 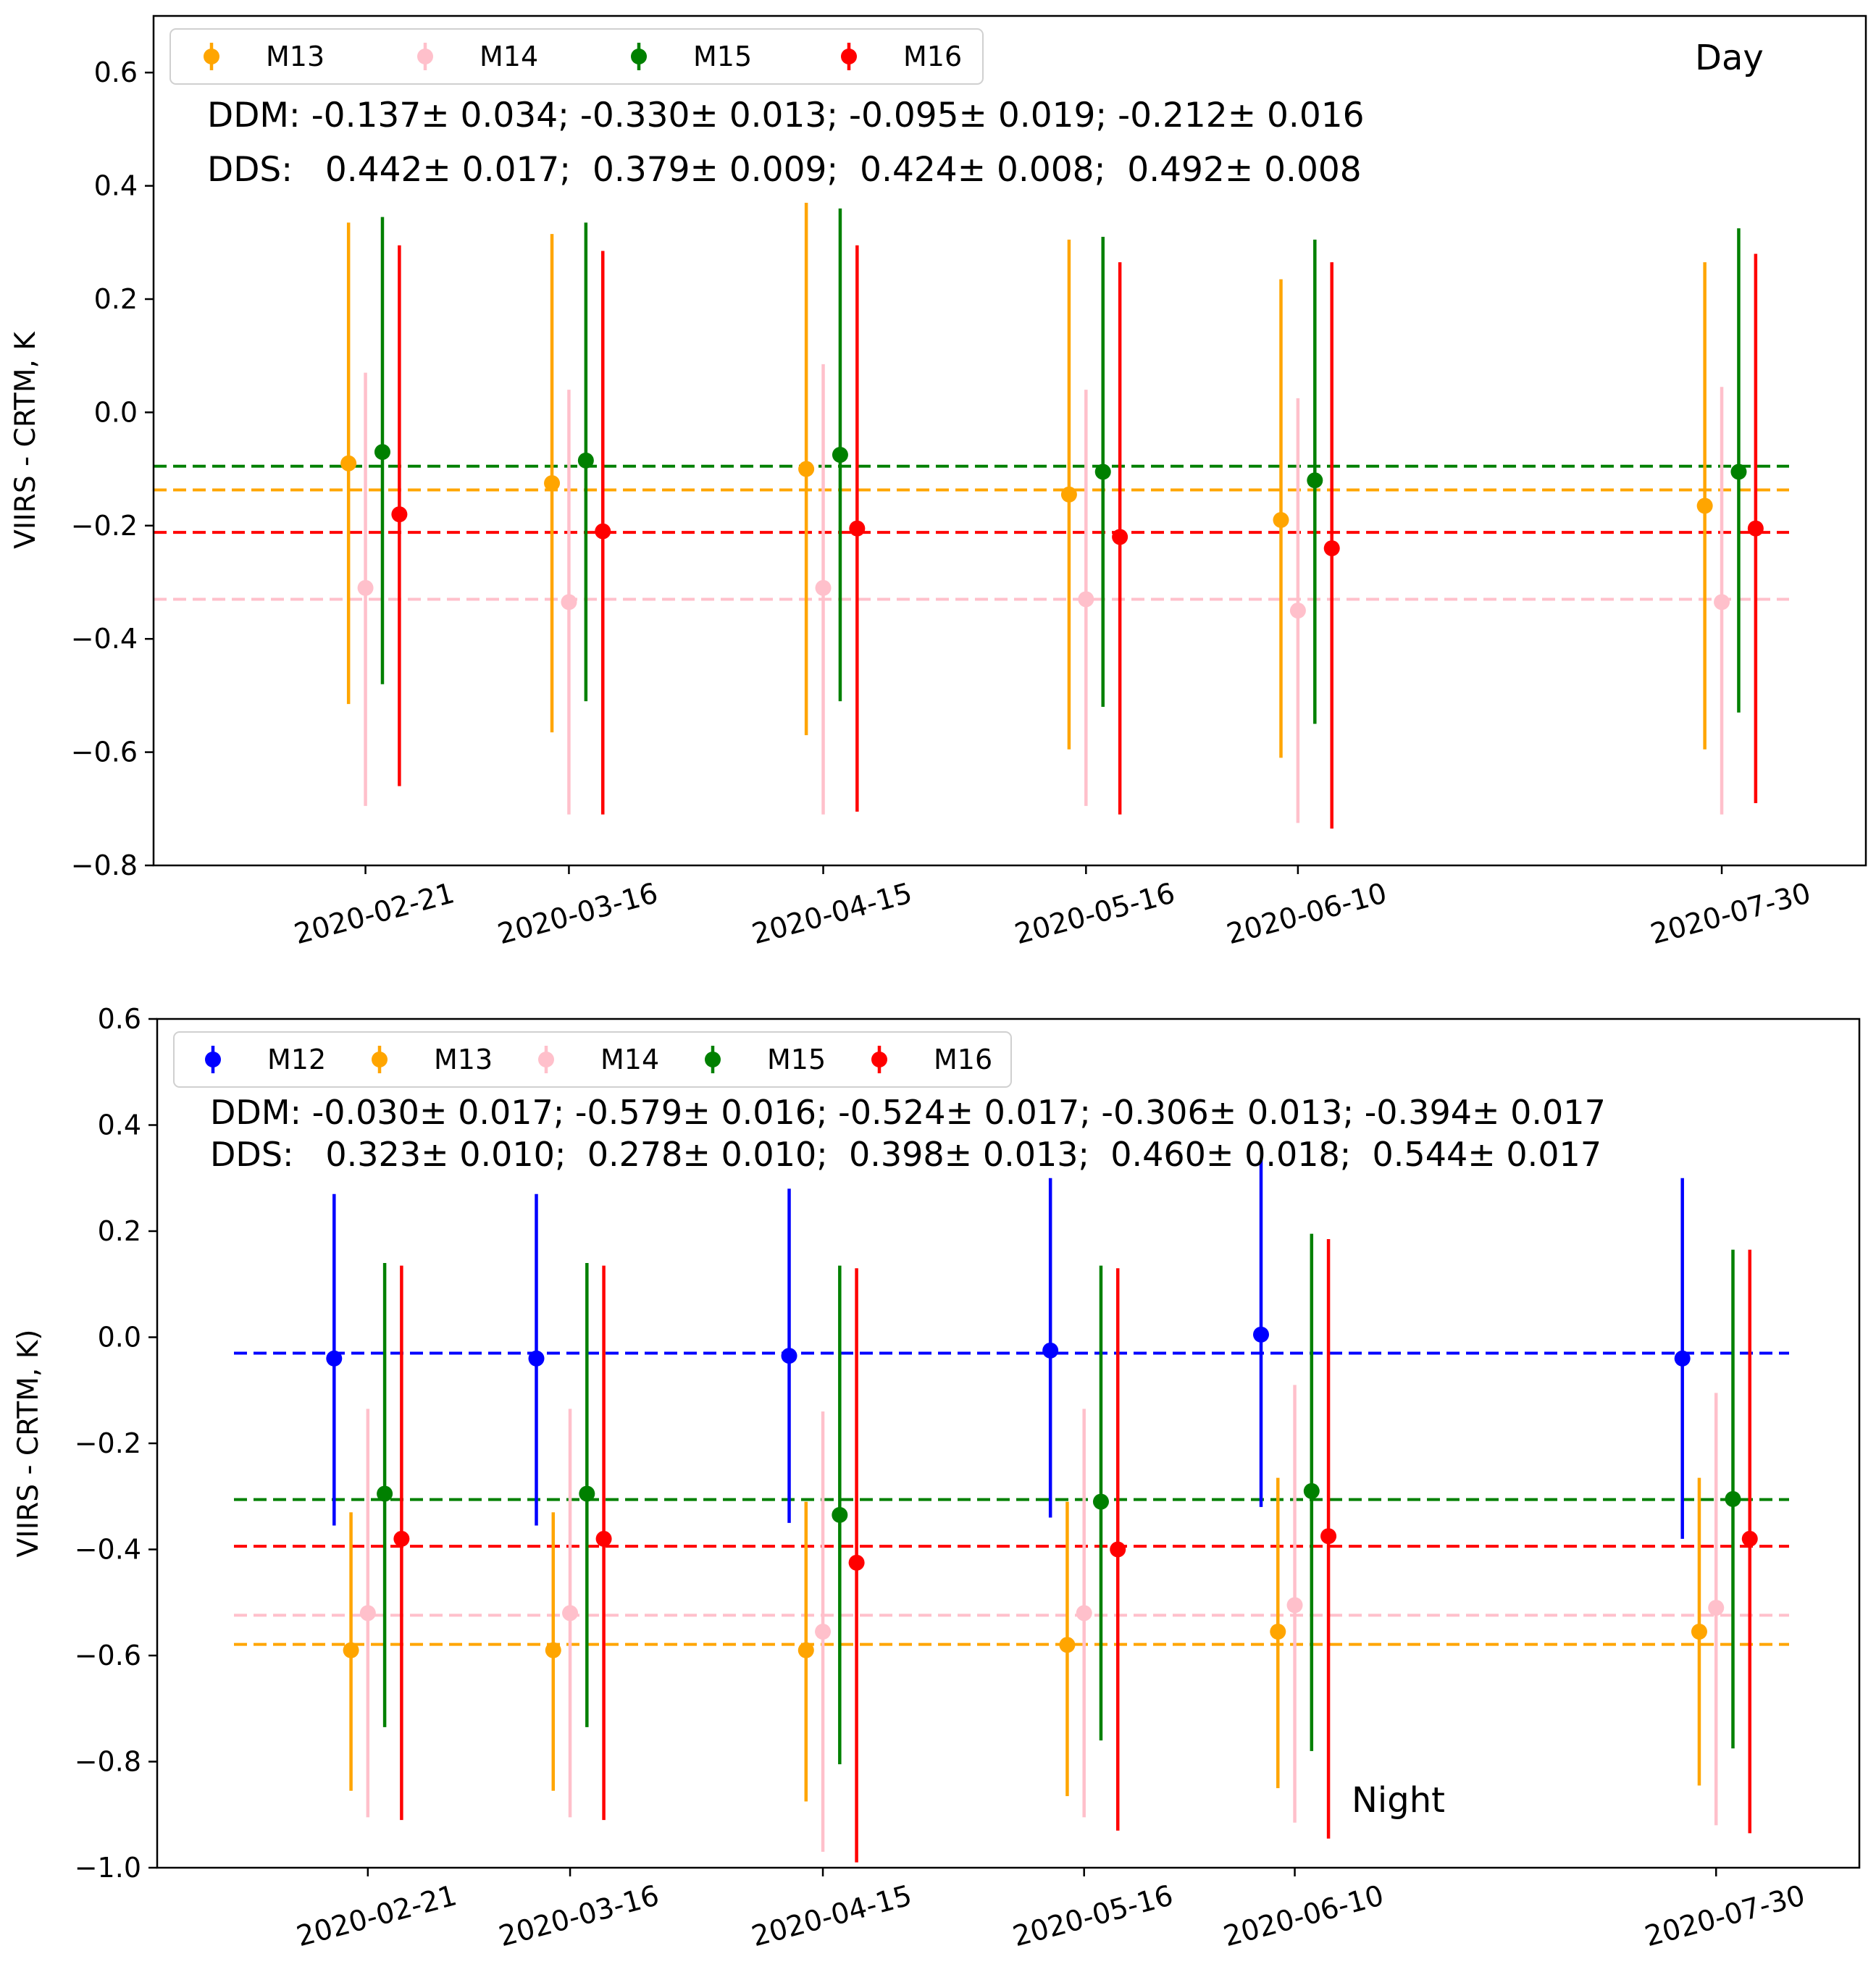 What do you see at coordinates (425, 56) in the screenshot?
I see `day-legend-dot-m14` at bounding box center [425, 56].